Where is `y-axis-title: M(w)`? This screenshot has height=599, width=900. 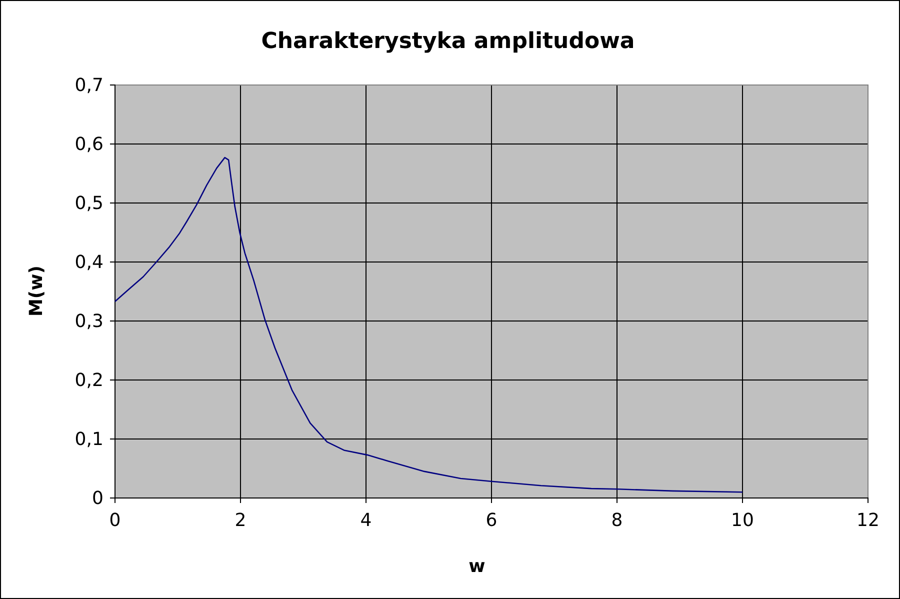
y-axis-title: M(w) is located at coordinates (36, 291).